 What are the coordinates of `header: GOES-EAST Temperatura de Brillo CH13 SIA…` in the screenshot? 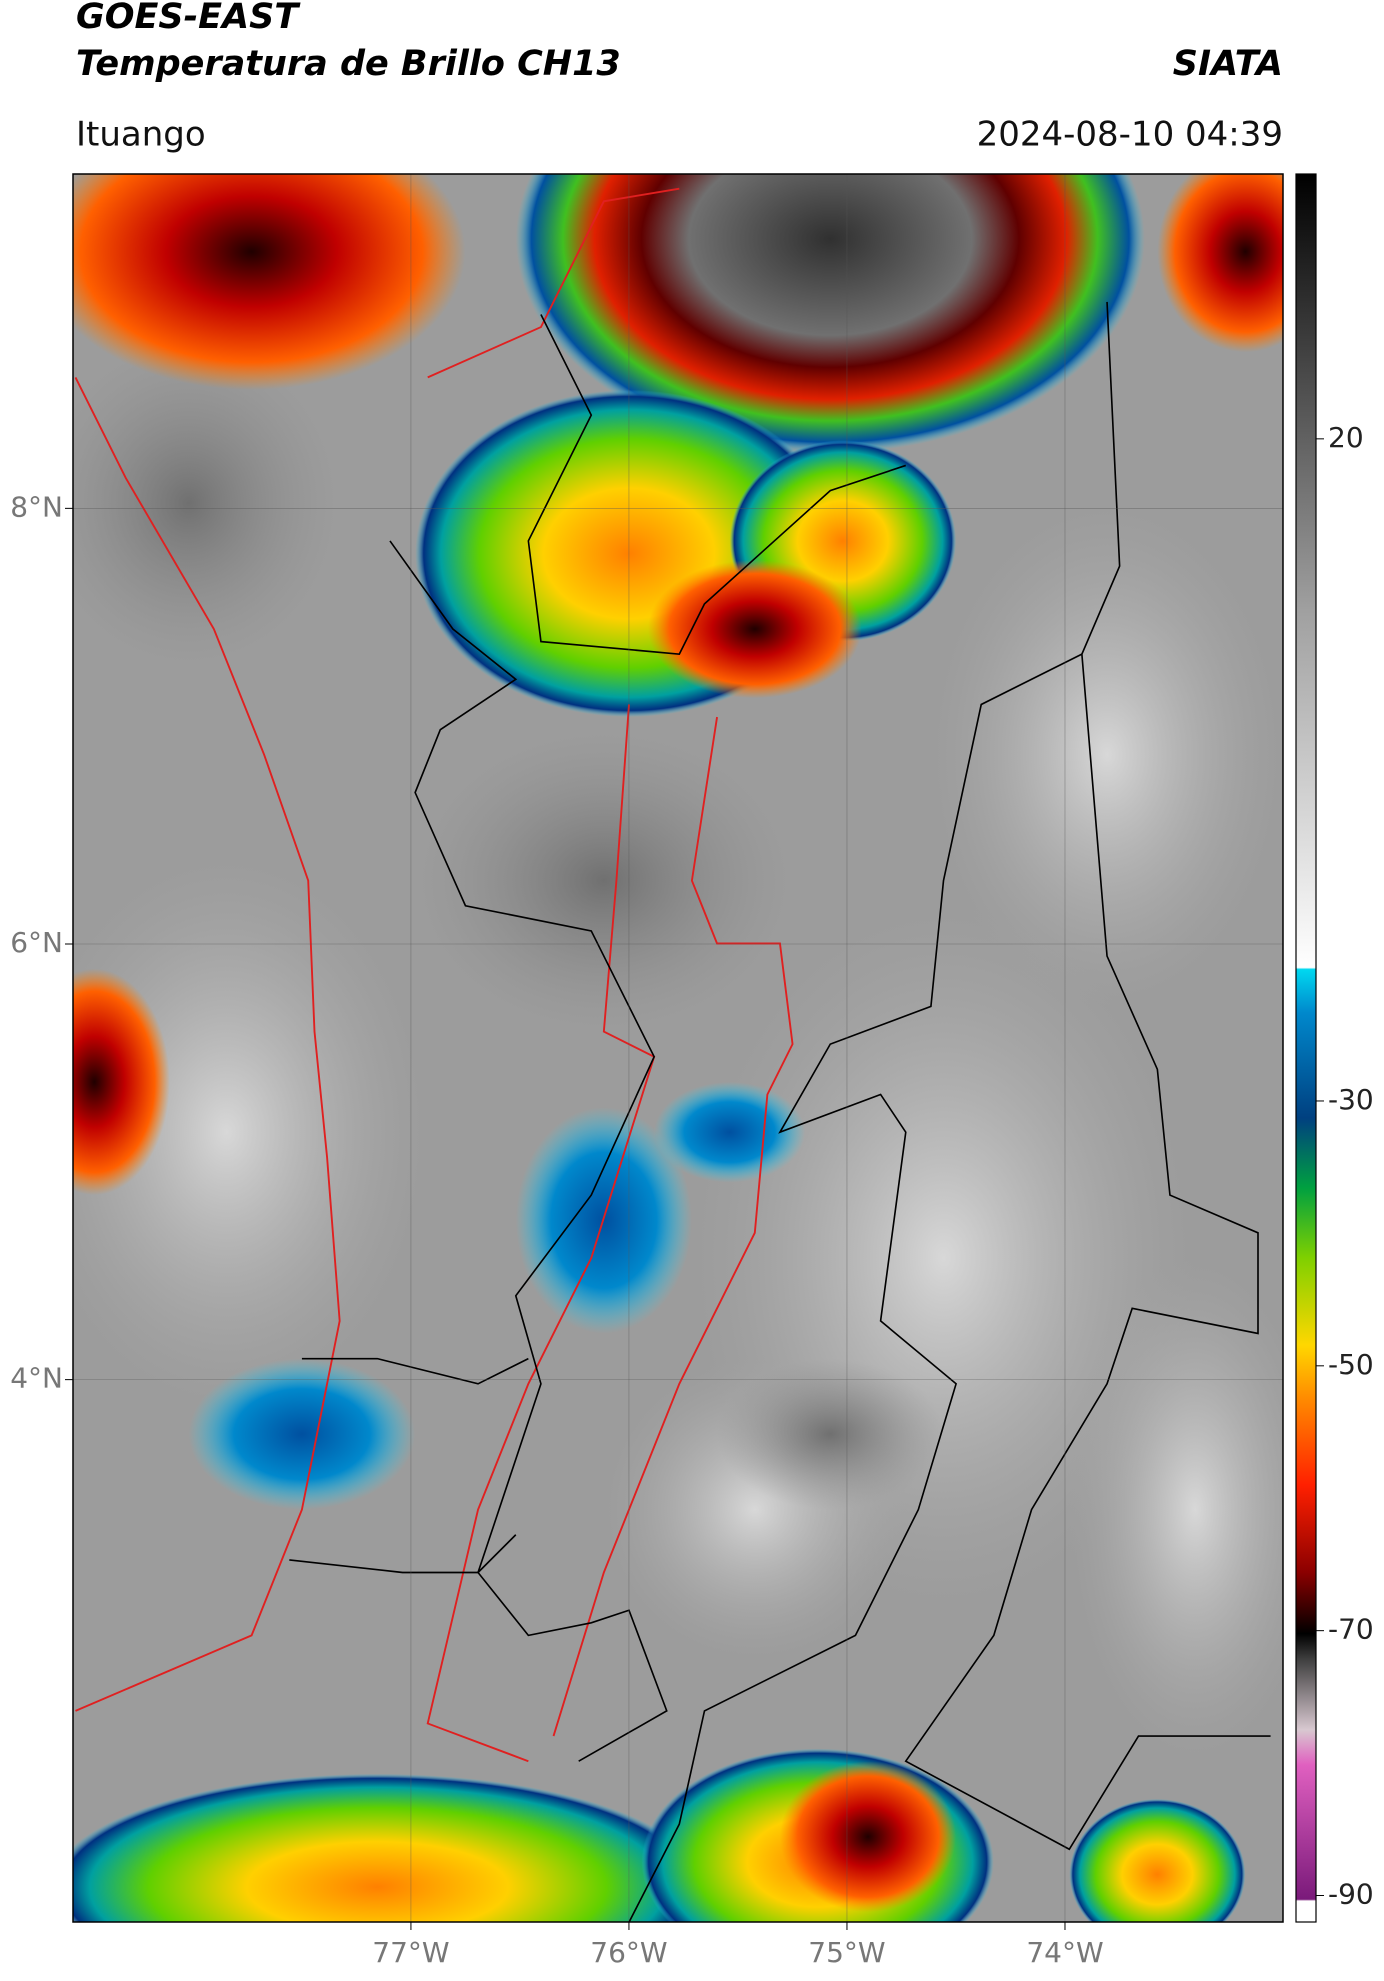 It's located at (679, 77).